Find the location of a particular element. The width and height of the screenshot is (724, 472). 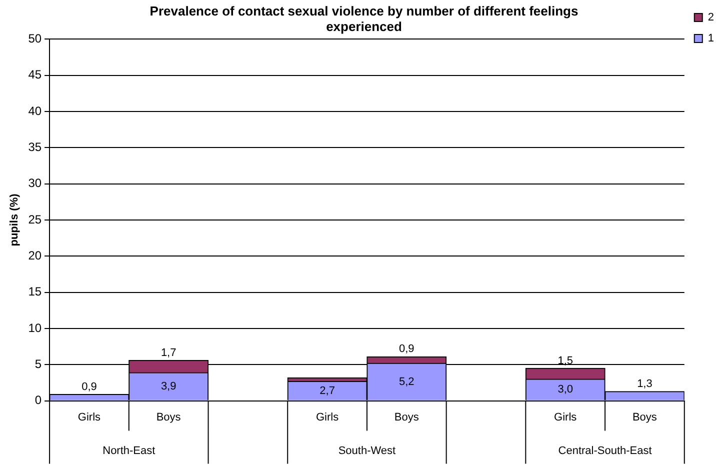

legend-label: 1 is located at coordinates (711, 38).